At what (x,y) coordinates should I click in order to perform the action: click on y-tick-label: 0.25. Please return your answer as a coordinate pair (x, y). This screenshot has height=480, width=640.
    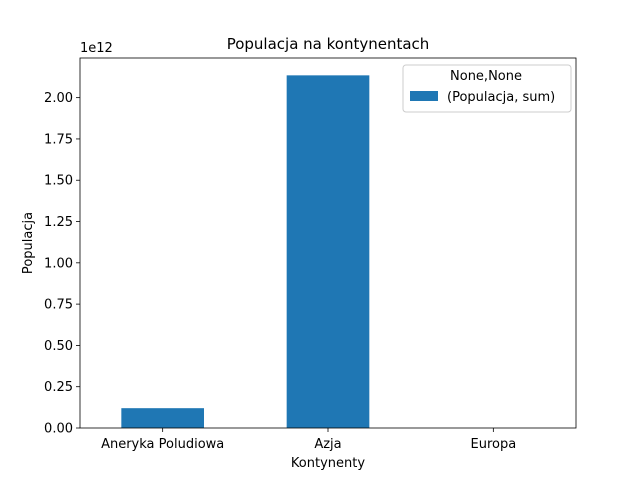
    Looking at the image, I should click on (58, 387).